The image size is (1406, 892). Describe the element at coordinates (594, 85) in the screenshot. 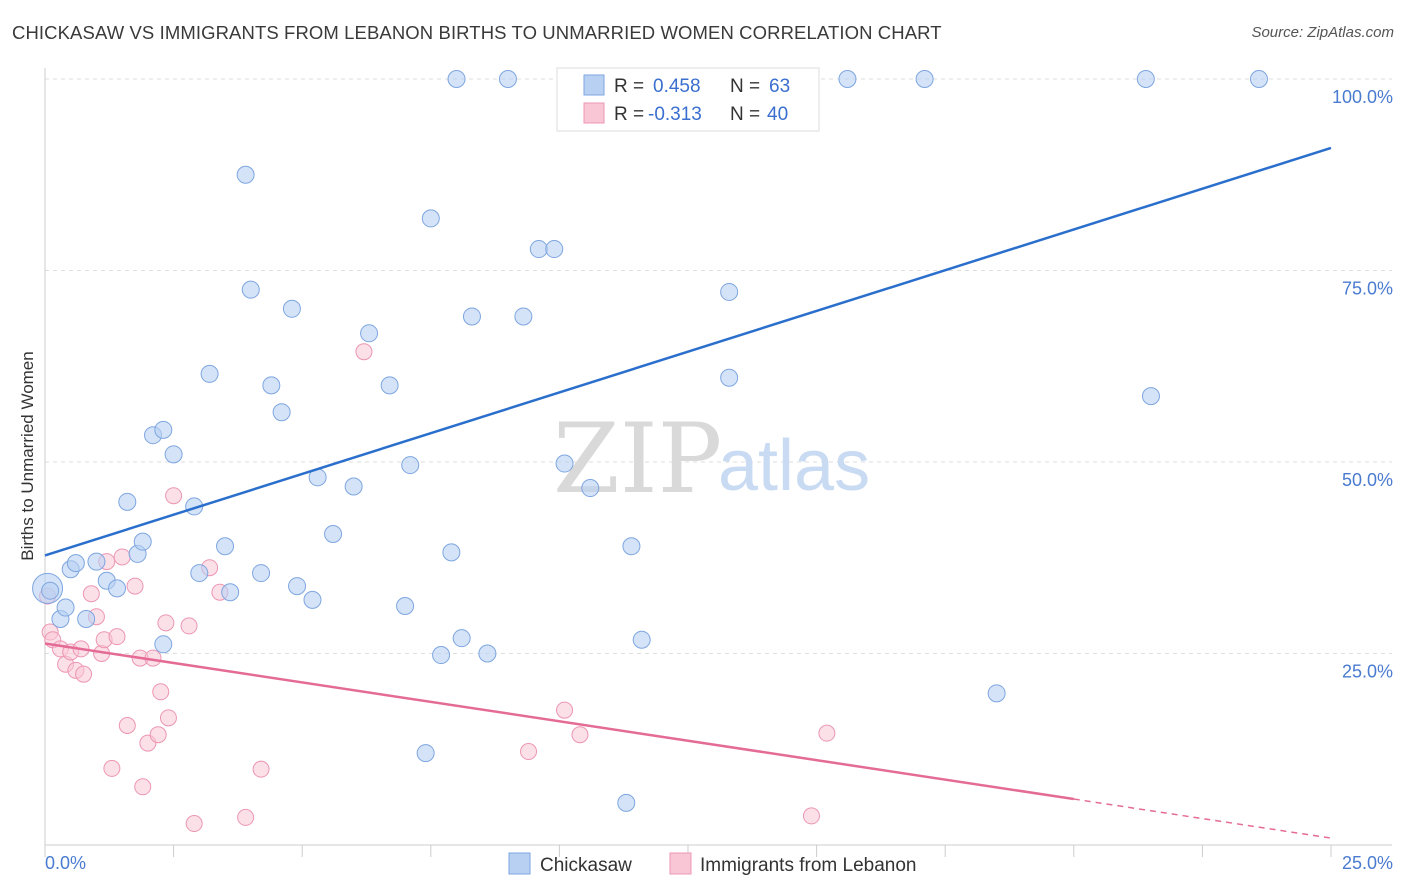

I see `legend-swatch-chickasaw` at that location.